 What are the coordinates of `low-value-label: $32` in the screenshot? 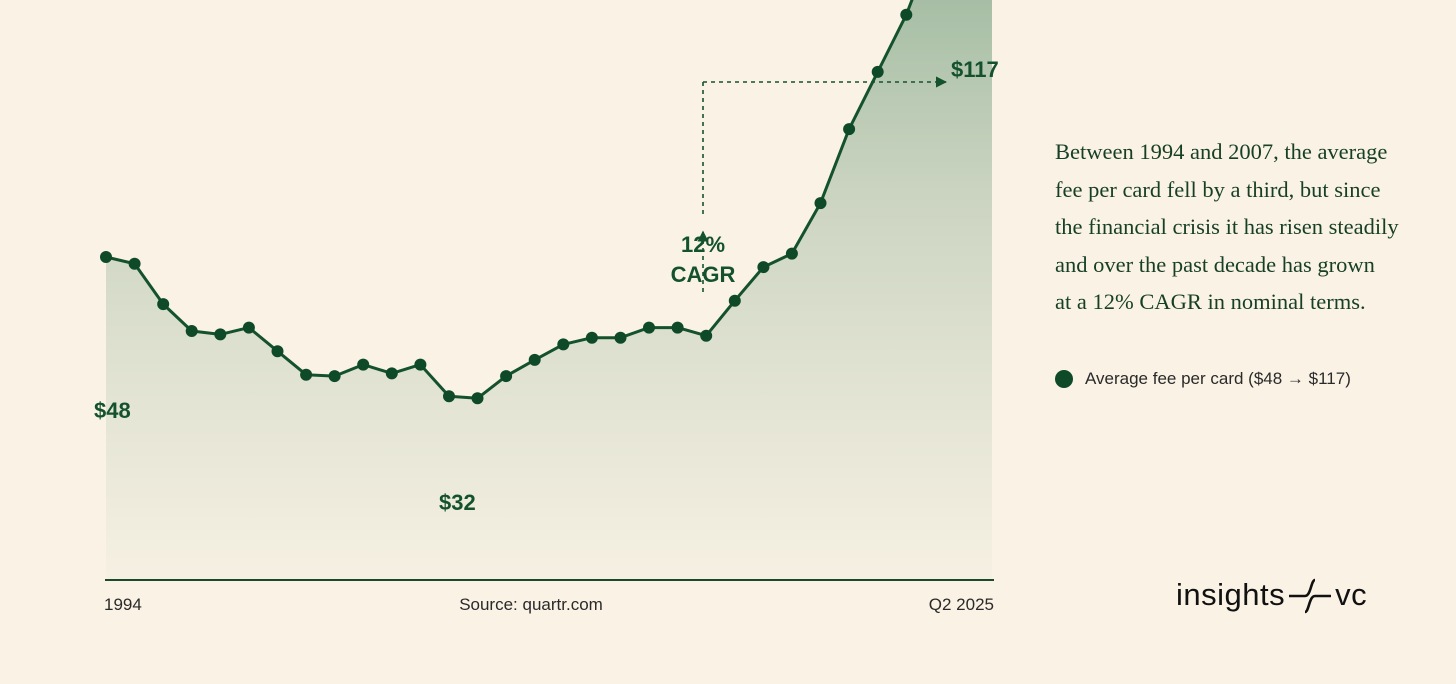 It's located at (457, 502).